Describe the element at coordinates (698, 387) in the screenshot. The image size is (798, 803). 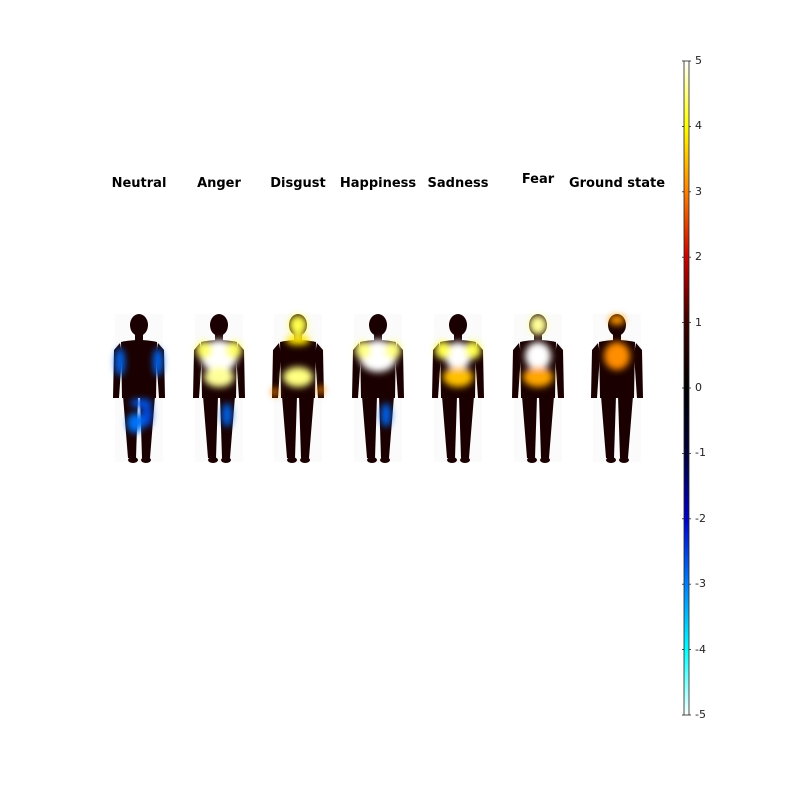
I see `colorbar-tick-label: 0` at that location.